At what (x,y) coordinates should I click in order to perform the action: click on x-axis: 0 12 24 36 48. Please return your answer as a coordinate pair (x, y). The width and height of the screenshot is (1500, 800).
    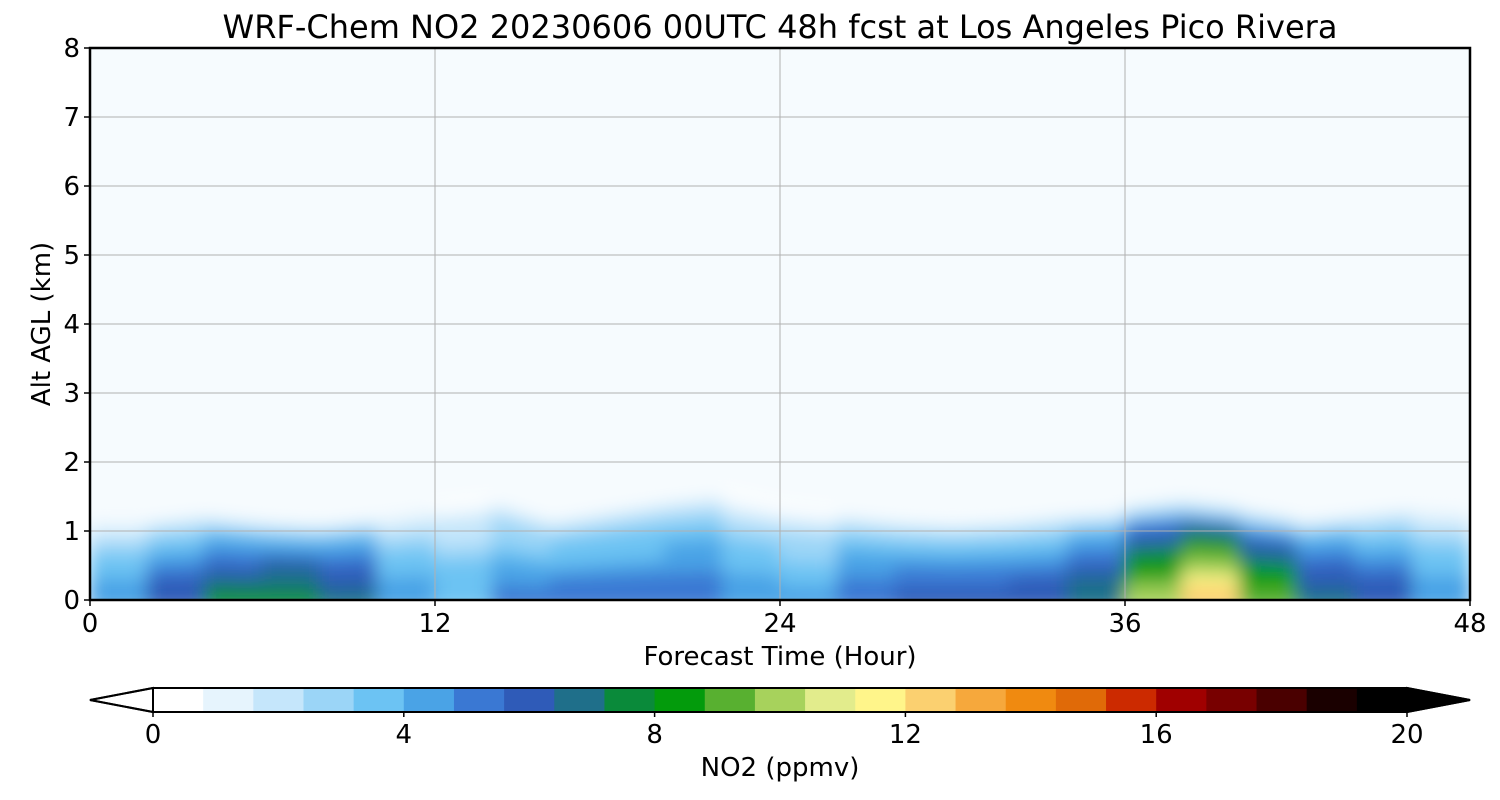
    Looking at the image, I should click on (784, 619).